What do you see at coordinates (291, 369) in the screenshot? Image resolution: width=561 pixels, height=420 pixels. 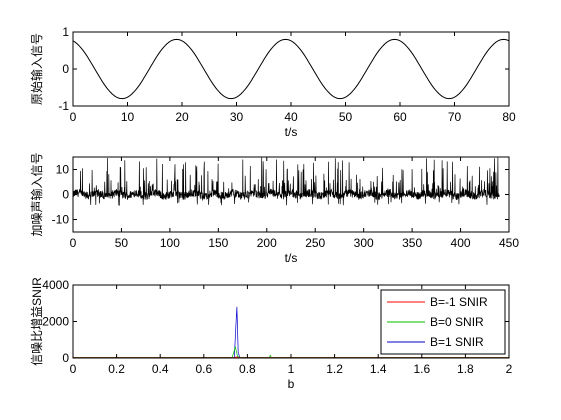 I see `x-tick-label: 1` at bounding box center [291, 369].